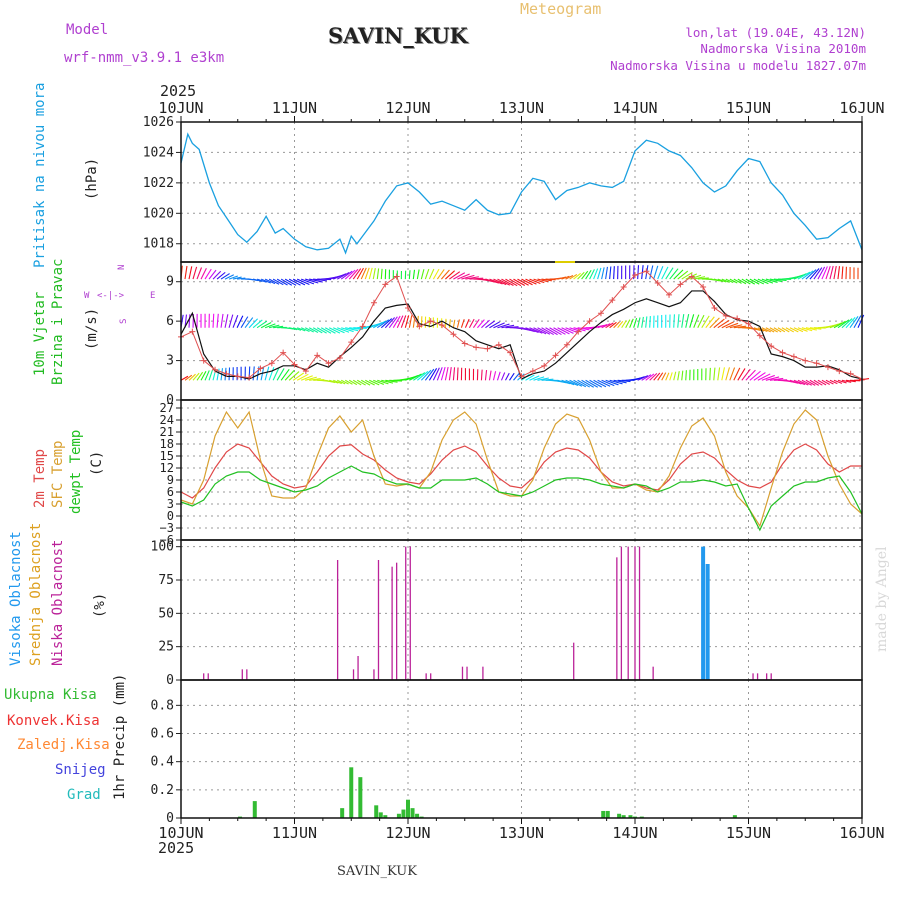 This screenshot has height=900, width=900. What do you see at coordinates (124, 321) in the screenshot?
I see `compass-south: S` at bounding box center [124, 321].